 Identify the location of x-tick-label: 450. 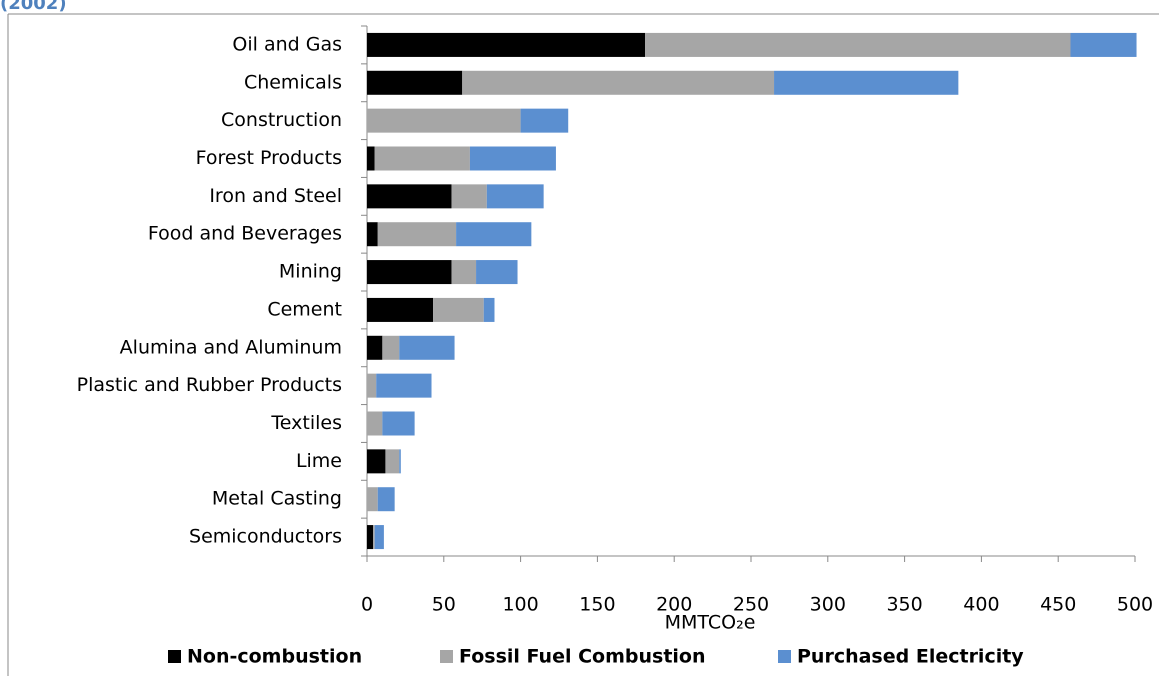
(1058, 605).